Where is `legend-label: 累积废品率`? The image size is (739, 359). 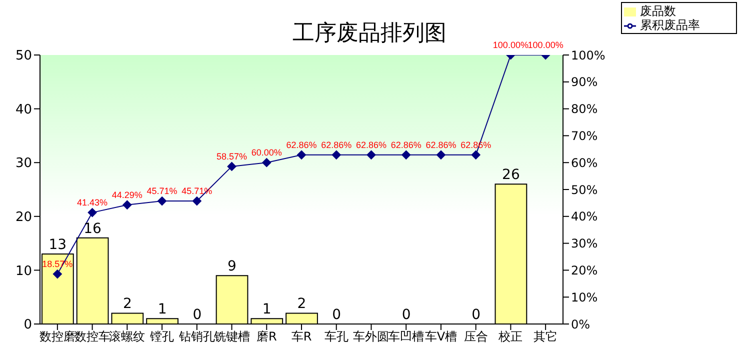 legend-label: 累积废品率 is located at coordinates (670, 25).